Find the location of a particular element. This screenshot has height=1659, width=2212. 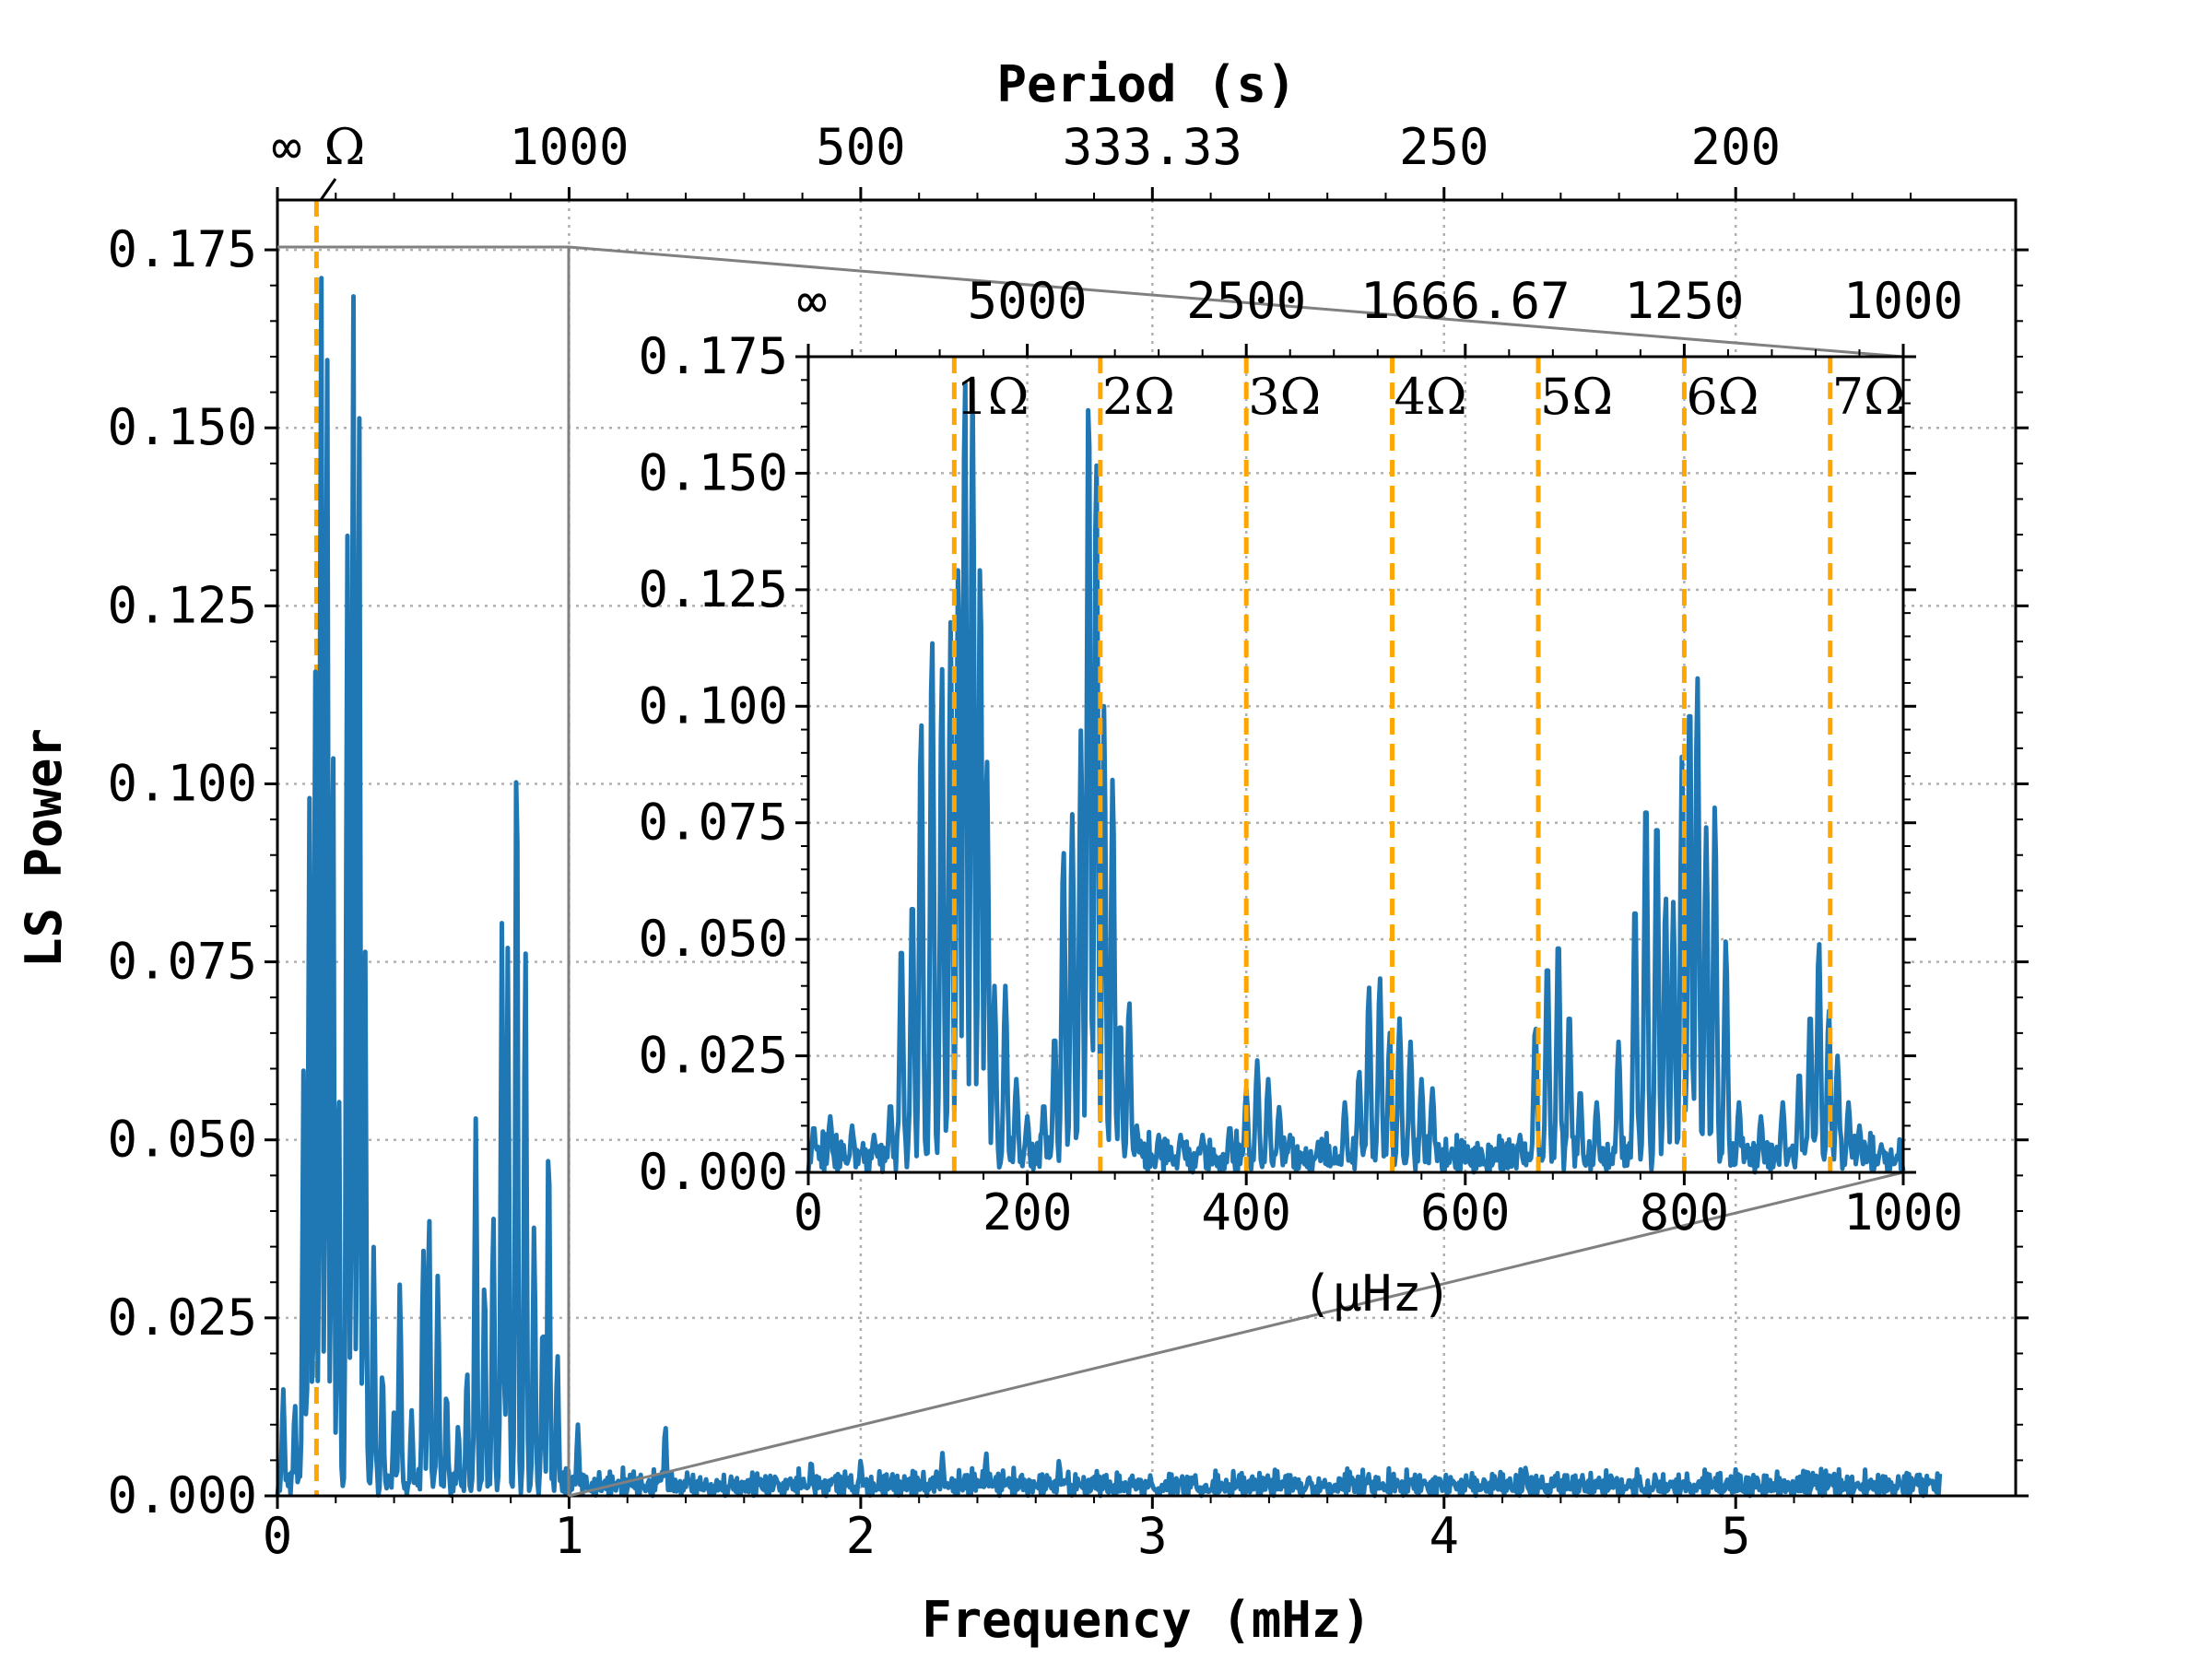

connector-bottom is located at coordinates (1236, 1334).